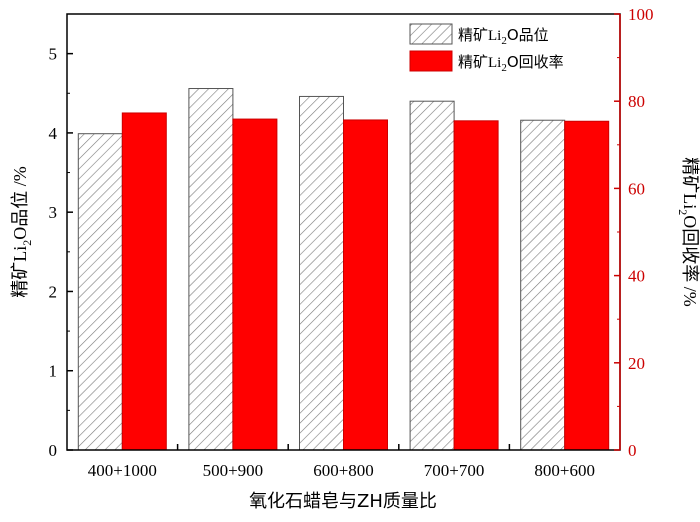  What do you see at coordinates (53, 371) in the screenshot?
I see `left-tick-label: 1` at bounding box center [53, 371].